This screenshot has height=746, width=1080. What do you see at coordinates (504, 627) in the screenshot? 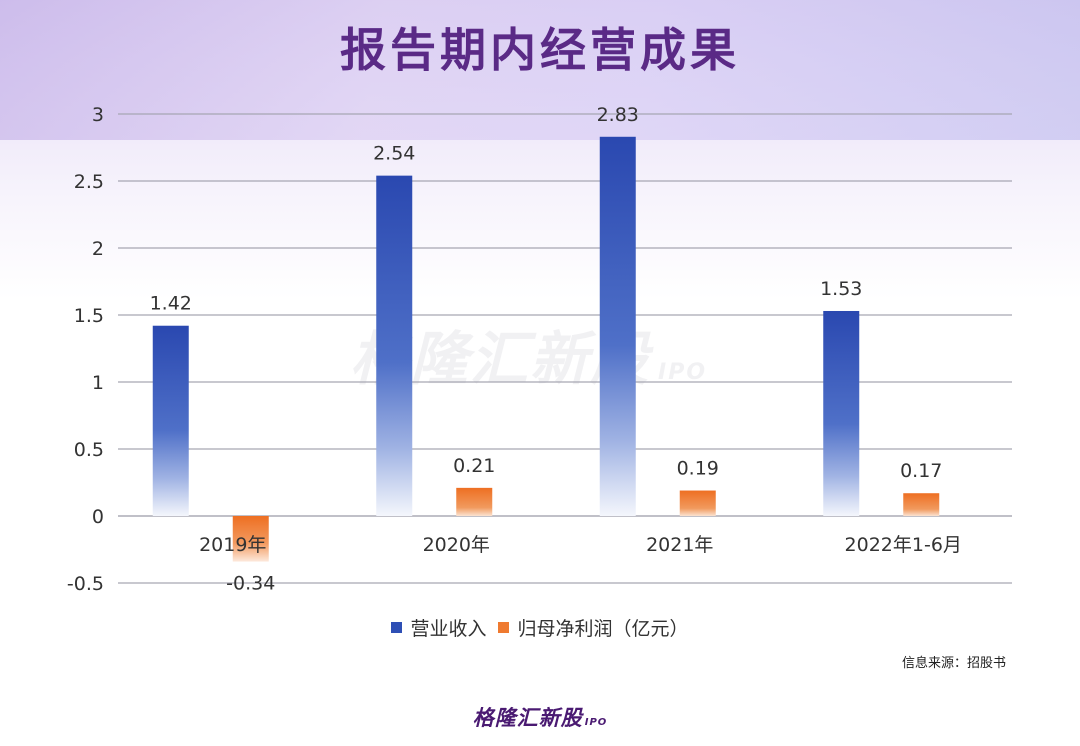
I see `legend-swatch-profit` at bounding box center [504, 627].